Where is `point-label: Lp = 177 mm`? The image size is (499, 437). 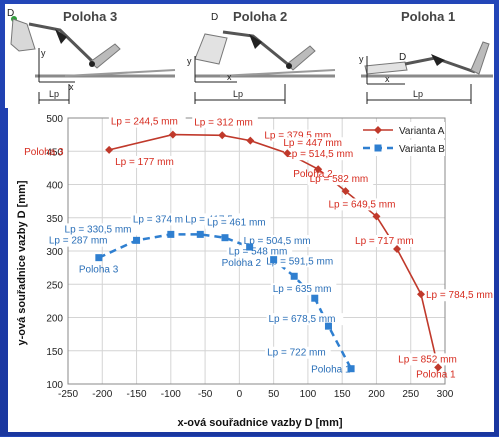
point-label: Lp = 177 mm is located at coordinates (144, 162).